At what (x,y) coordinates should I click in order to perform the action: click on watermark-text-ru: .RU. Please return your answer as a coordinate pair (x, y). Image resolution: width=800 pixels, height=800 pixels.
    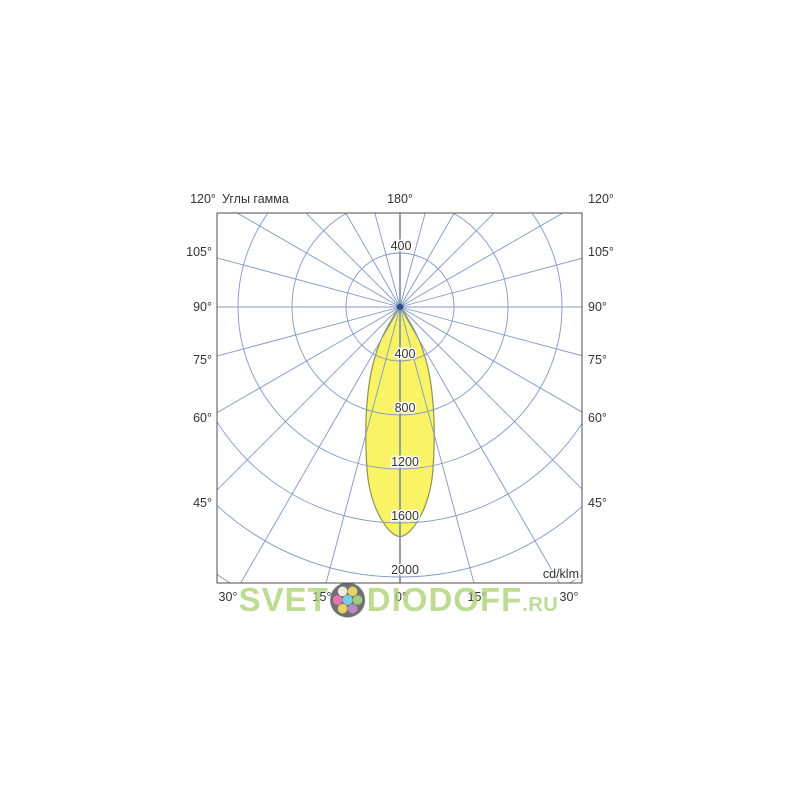
    Looking at the image, I should click on (540, 605).